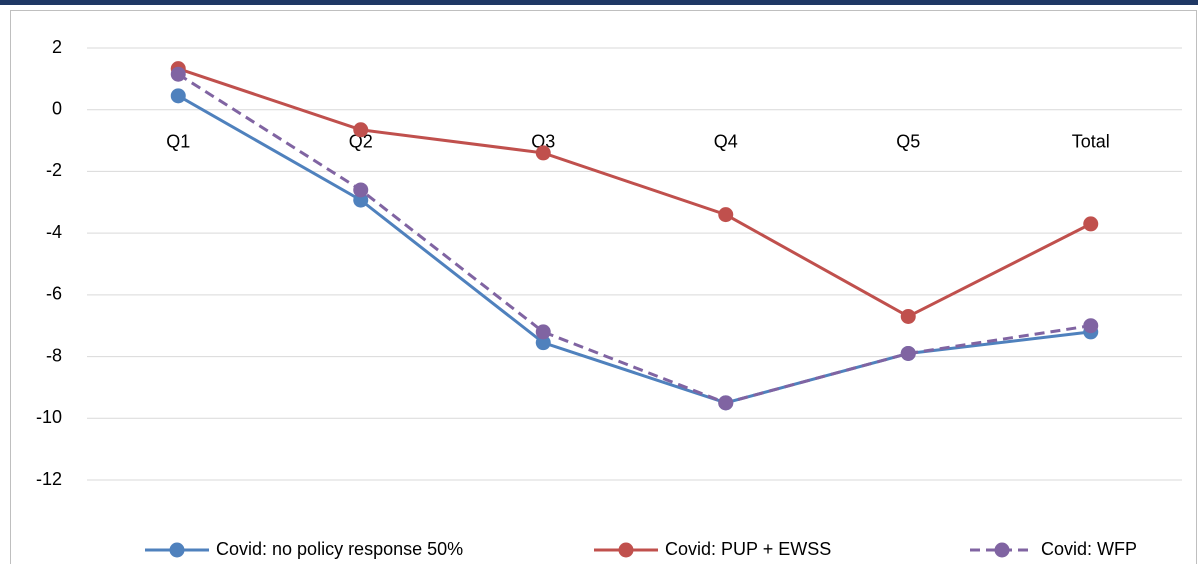 This screenshot has width=1198, height=564. Describe the element at coordinates (49, 479) in the screenshot. I see `y-tick-label: -12` at that location.